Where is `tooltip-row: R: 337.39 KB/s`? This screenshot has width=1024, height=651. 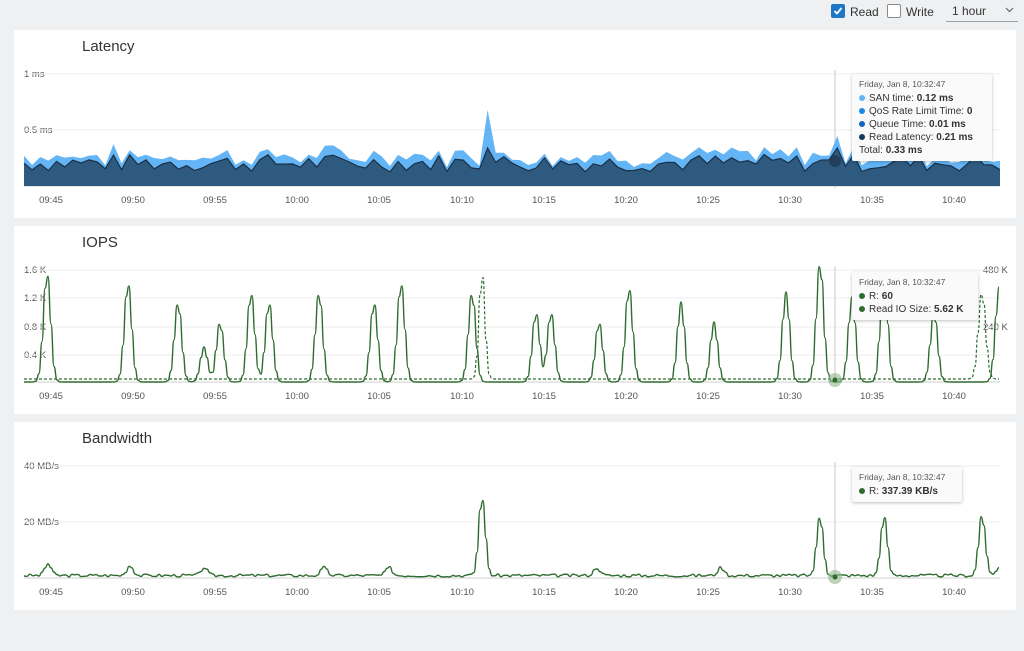 tooltip-row: R: 337.39 KB/s is located at coordinates (907, 491).